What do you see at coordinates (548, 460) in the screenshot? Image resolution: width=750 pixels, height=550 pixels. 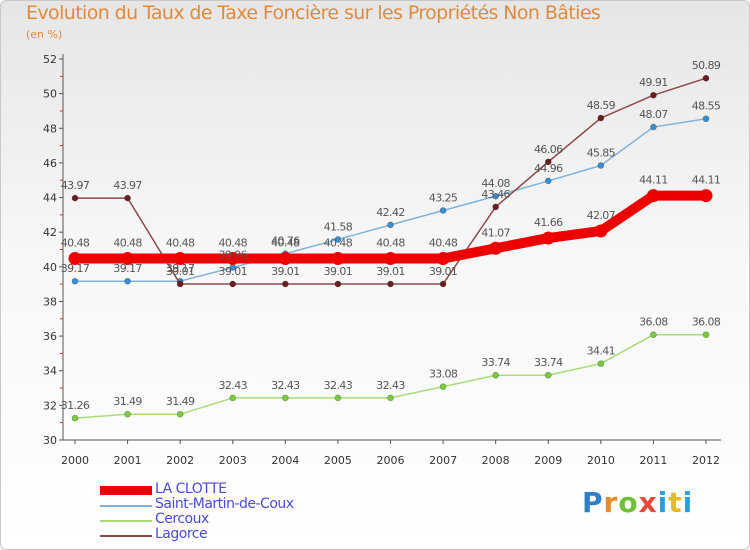 I see `x-tick-label: 2009` at bounding box center [548, 460].